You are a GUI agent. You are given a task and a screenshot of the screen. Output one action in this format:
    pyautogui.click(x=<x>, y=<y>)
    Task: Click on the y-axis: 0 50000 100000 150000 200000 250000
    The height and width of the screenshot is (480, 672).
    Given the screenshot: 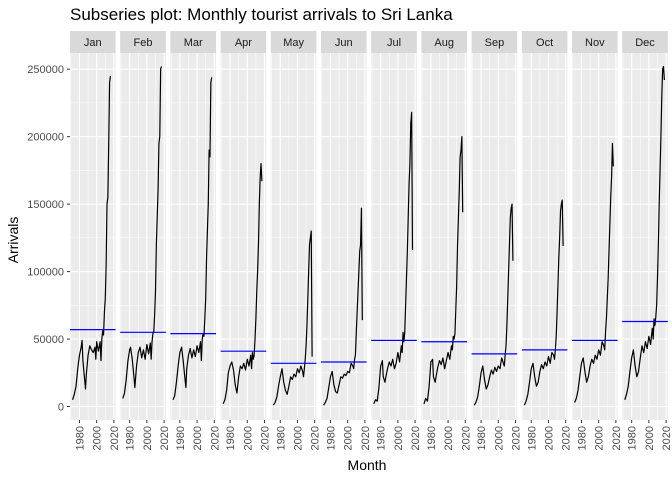 What is the action you would take?
    pyautogui.click(x=48, y=239)
    